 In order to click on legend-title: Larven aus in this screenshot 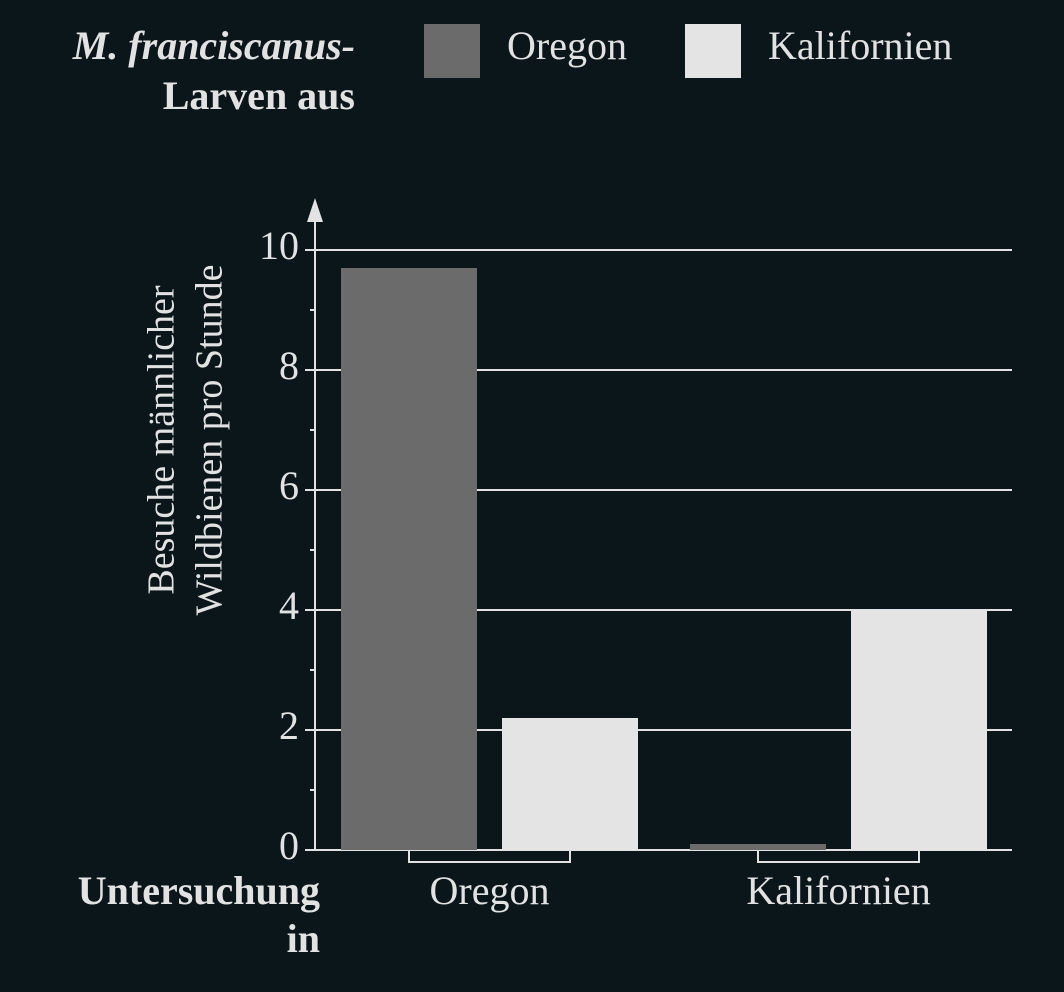, I will do `click(259, 95)`.